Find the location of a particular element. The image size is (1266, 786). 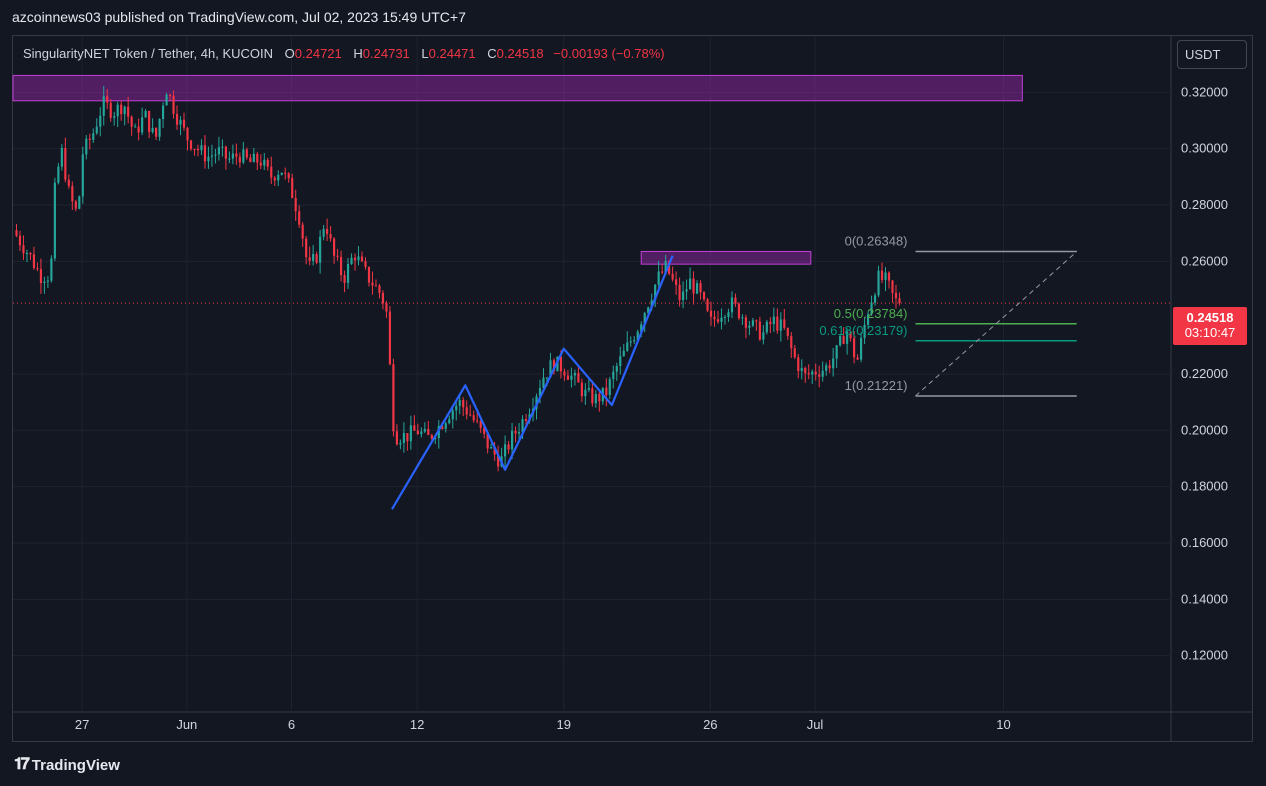

pattern-group is located at coordinates (532, 382).